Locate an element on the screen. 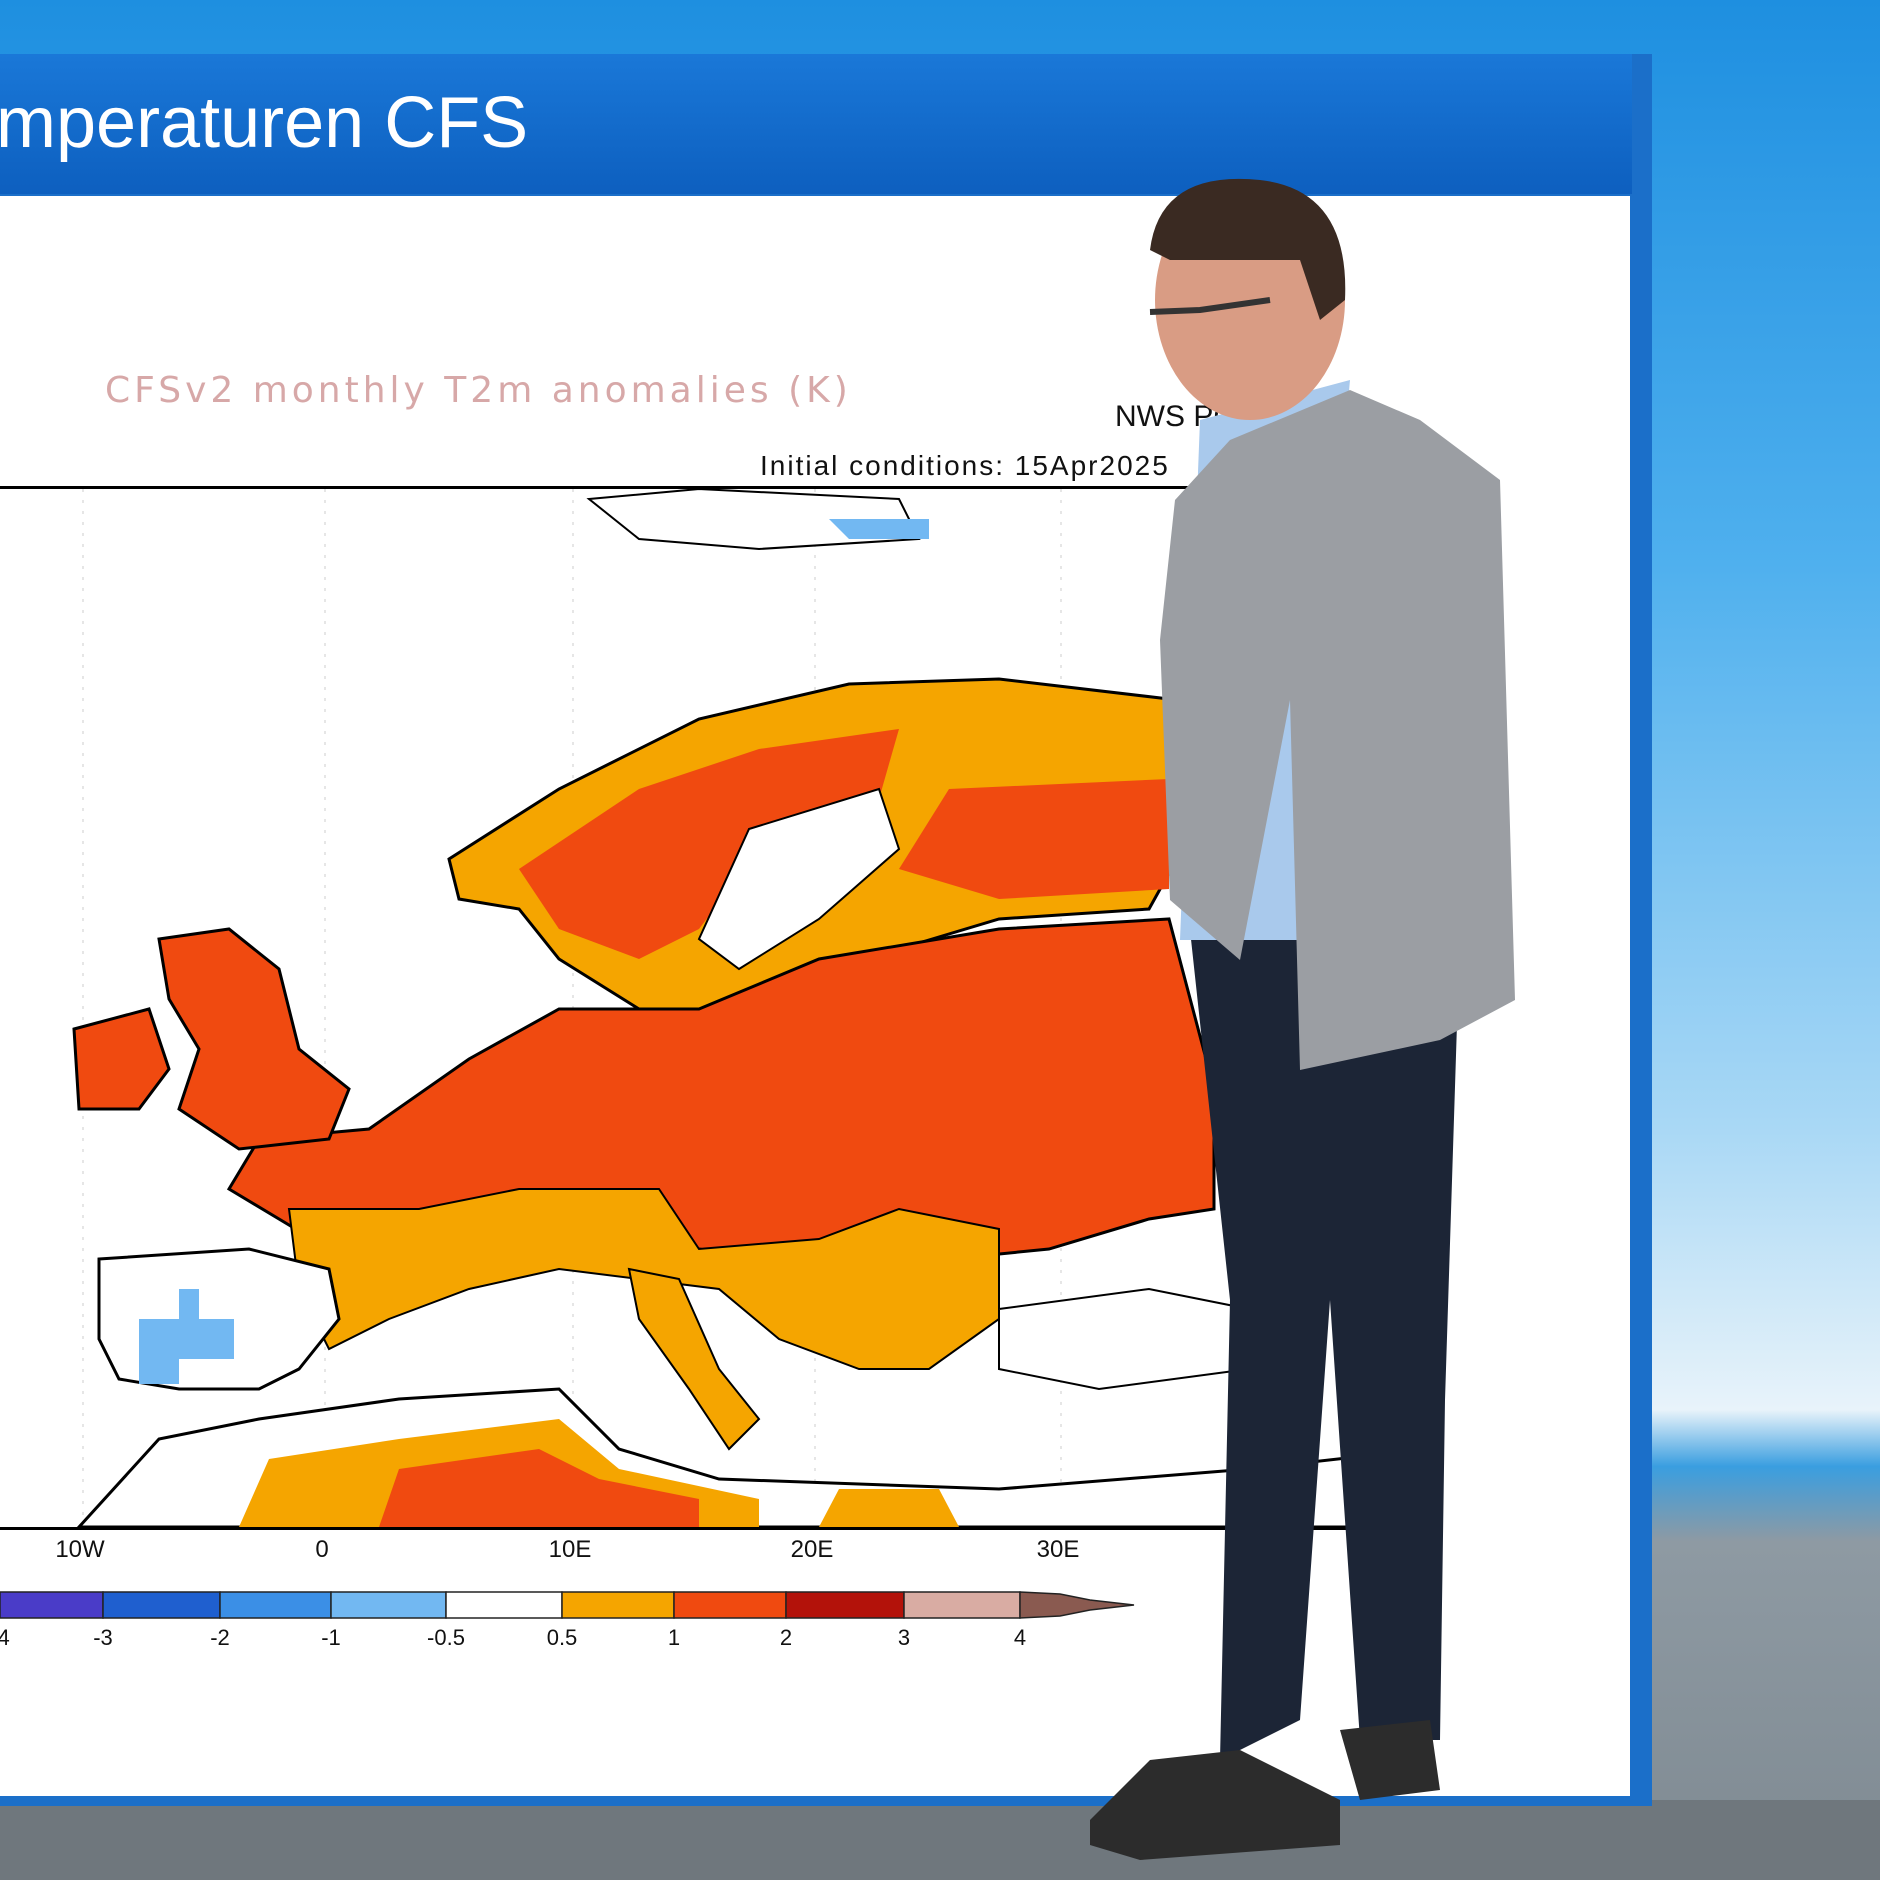  legend-tick-label: -4 is located at coordinates (5, 1637).